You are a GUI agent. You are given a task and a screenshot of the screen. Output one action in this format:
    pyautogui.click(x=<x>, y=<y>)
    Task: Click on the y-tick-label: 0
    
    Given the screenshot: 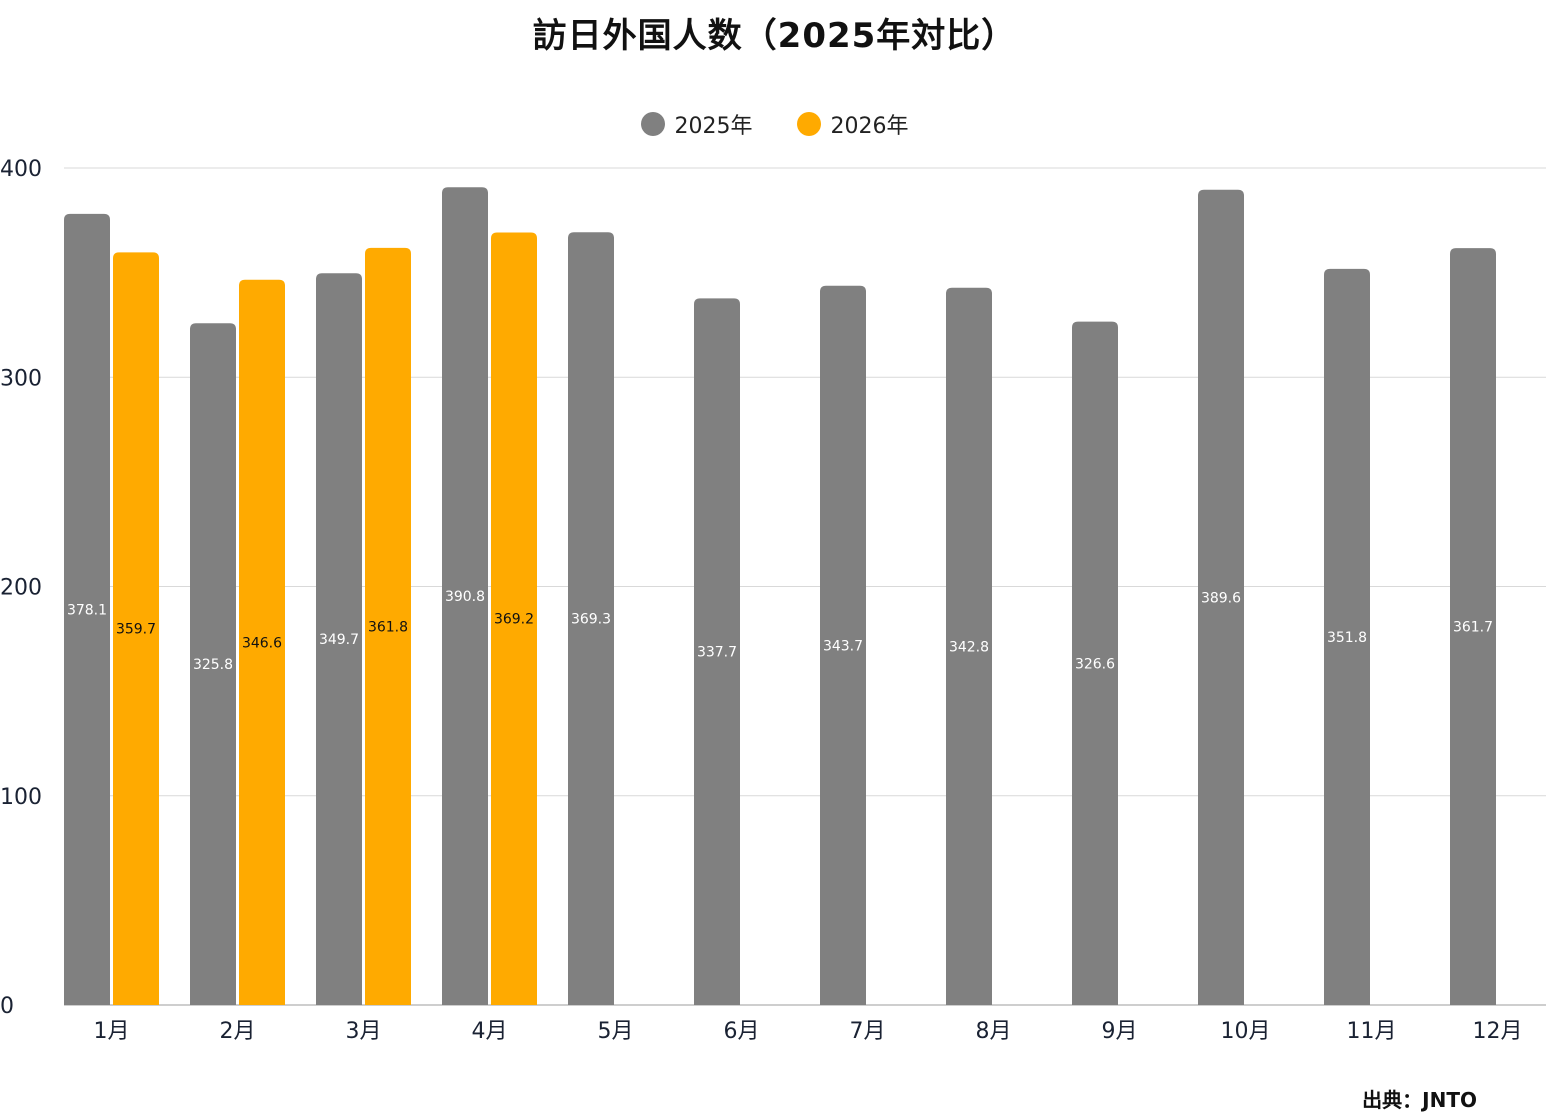 What is the action you would take?
    pyautogui.click(x=7, y=1006)
    